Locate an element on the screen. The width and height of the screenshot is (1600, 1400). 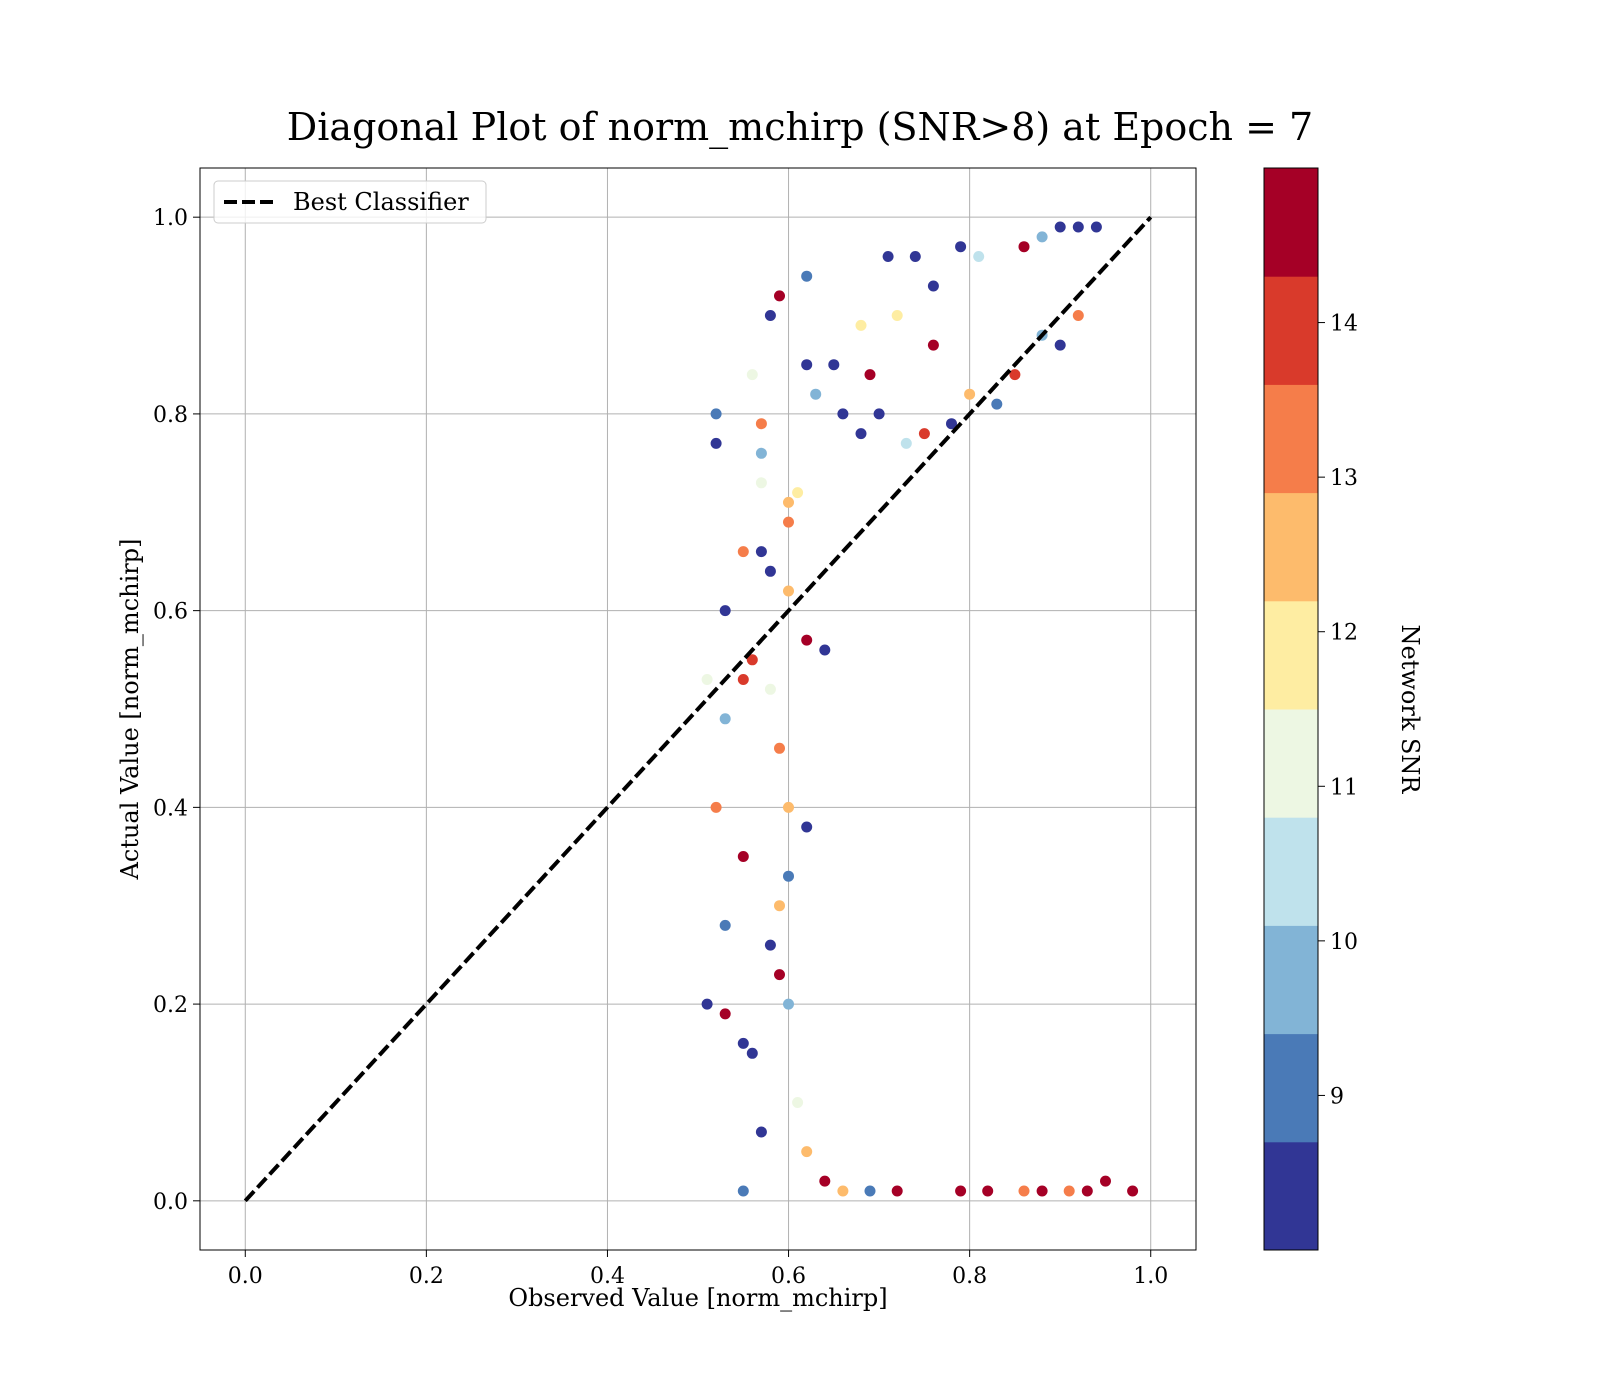
colorbar-tick-label: 11 is located at coordinates (1344, 787).